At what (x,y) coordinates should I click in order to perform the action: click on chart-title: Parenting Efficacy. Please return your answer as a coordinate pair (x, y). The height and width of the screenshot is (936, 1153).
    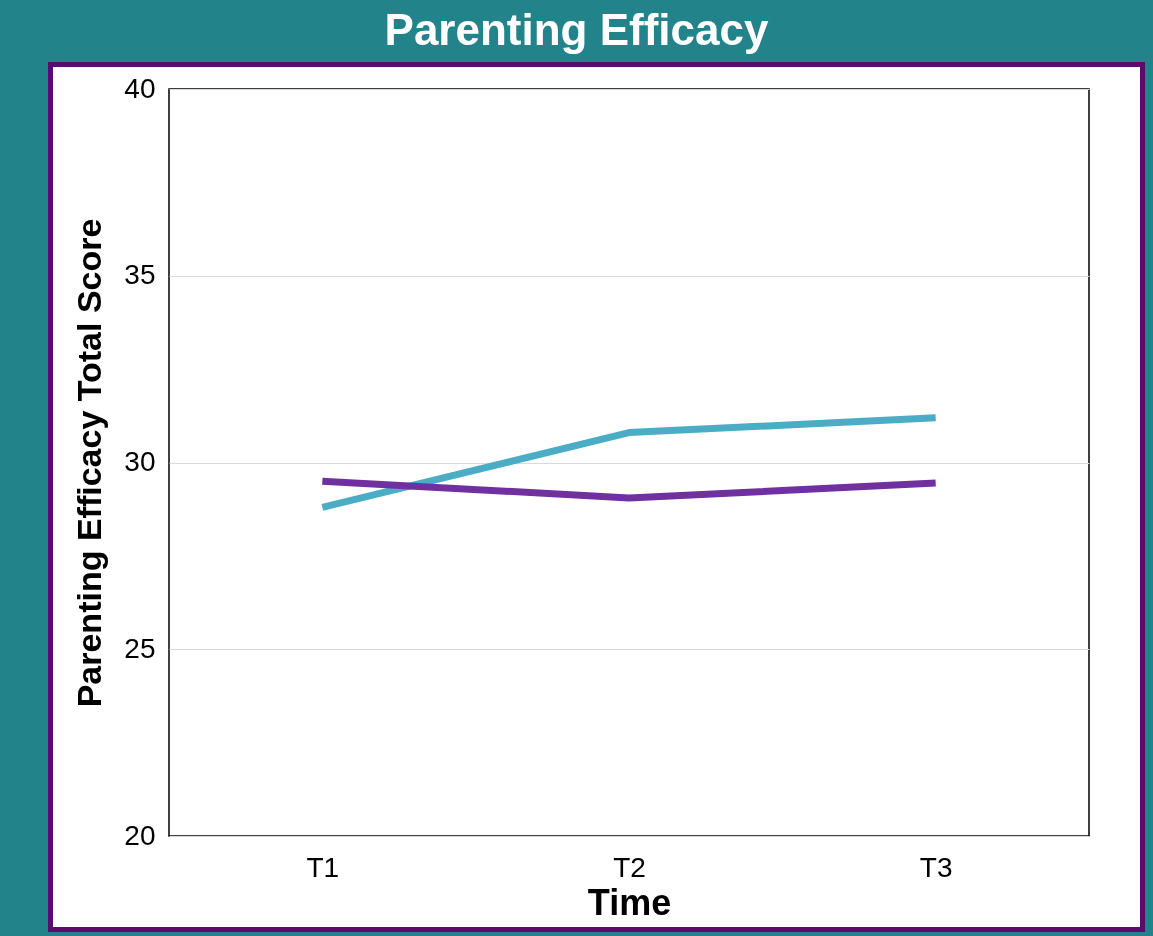
    Looking at the image, I should click on (576, 30).